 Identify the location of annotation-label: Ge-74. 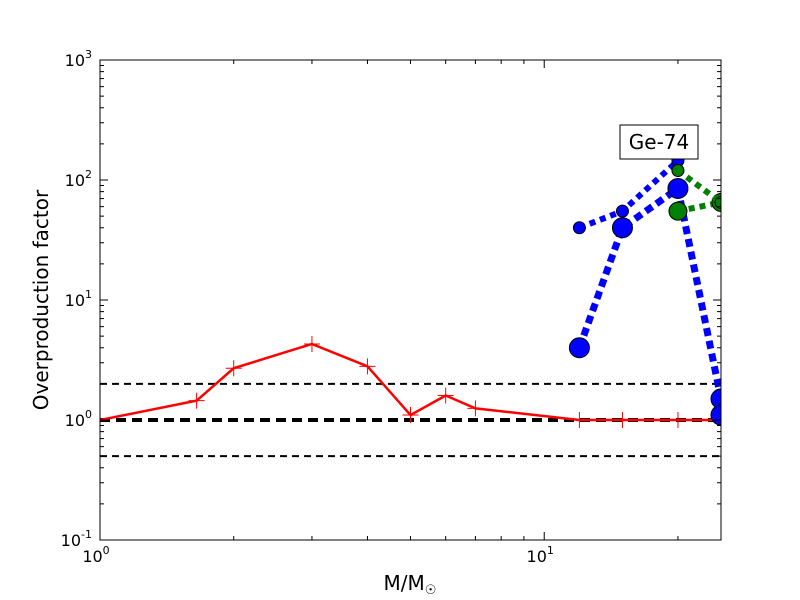
(659, 142).